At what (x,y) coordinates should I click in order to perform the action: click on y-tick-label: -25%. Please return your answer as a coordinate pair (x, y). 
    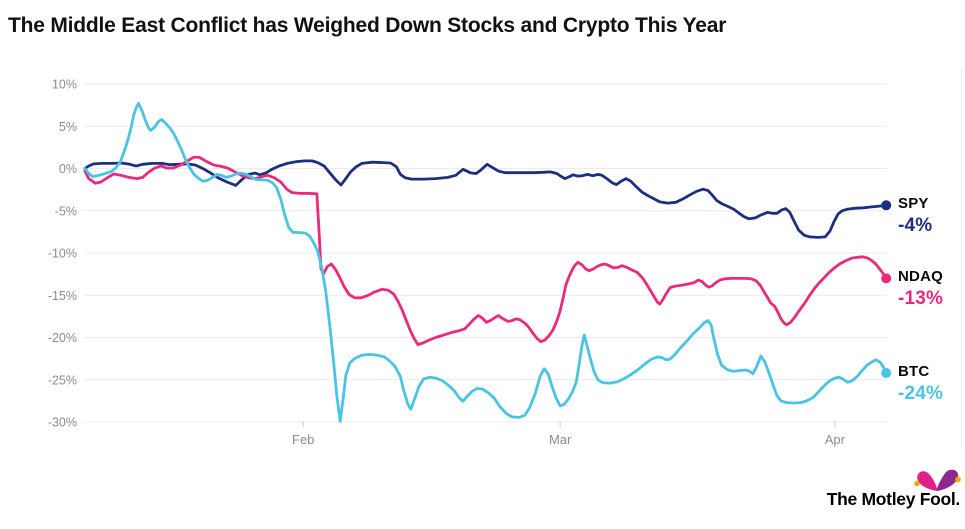
    Looking at the image, I should click on (62, 380).